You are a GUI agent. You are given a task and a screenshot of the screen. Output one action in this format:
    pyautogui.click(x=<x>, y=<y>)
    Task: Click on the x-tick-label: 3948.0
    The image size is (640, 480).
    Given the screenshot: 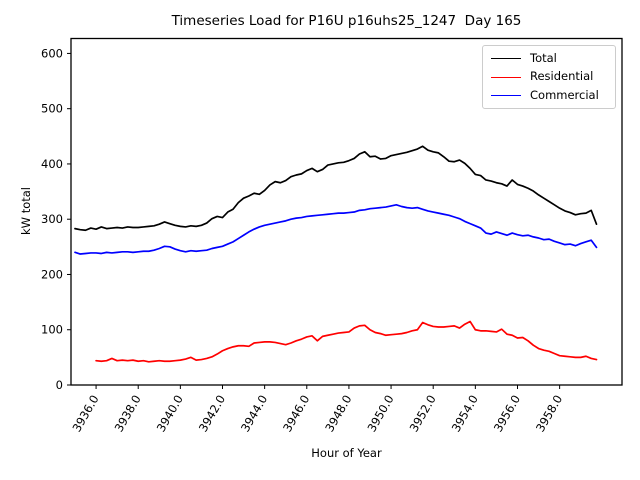 What is the action you would take?
    pyautogui.click(x=338, y=414)
    